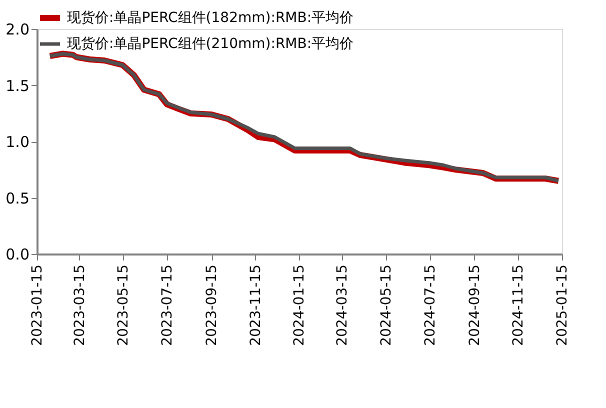  I want to click on legend-label: 现货价:单晶PERC组件(210mm):RMB:平均价, so click(210, 44).